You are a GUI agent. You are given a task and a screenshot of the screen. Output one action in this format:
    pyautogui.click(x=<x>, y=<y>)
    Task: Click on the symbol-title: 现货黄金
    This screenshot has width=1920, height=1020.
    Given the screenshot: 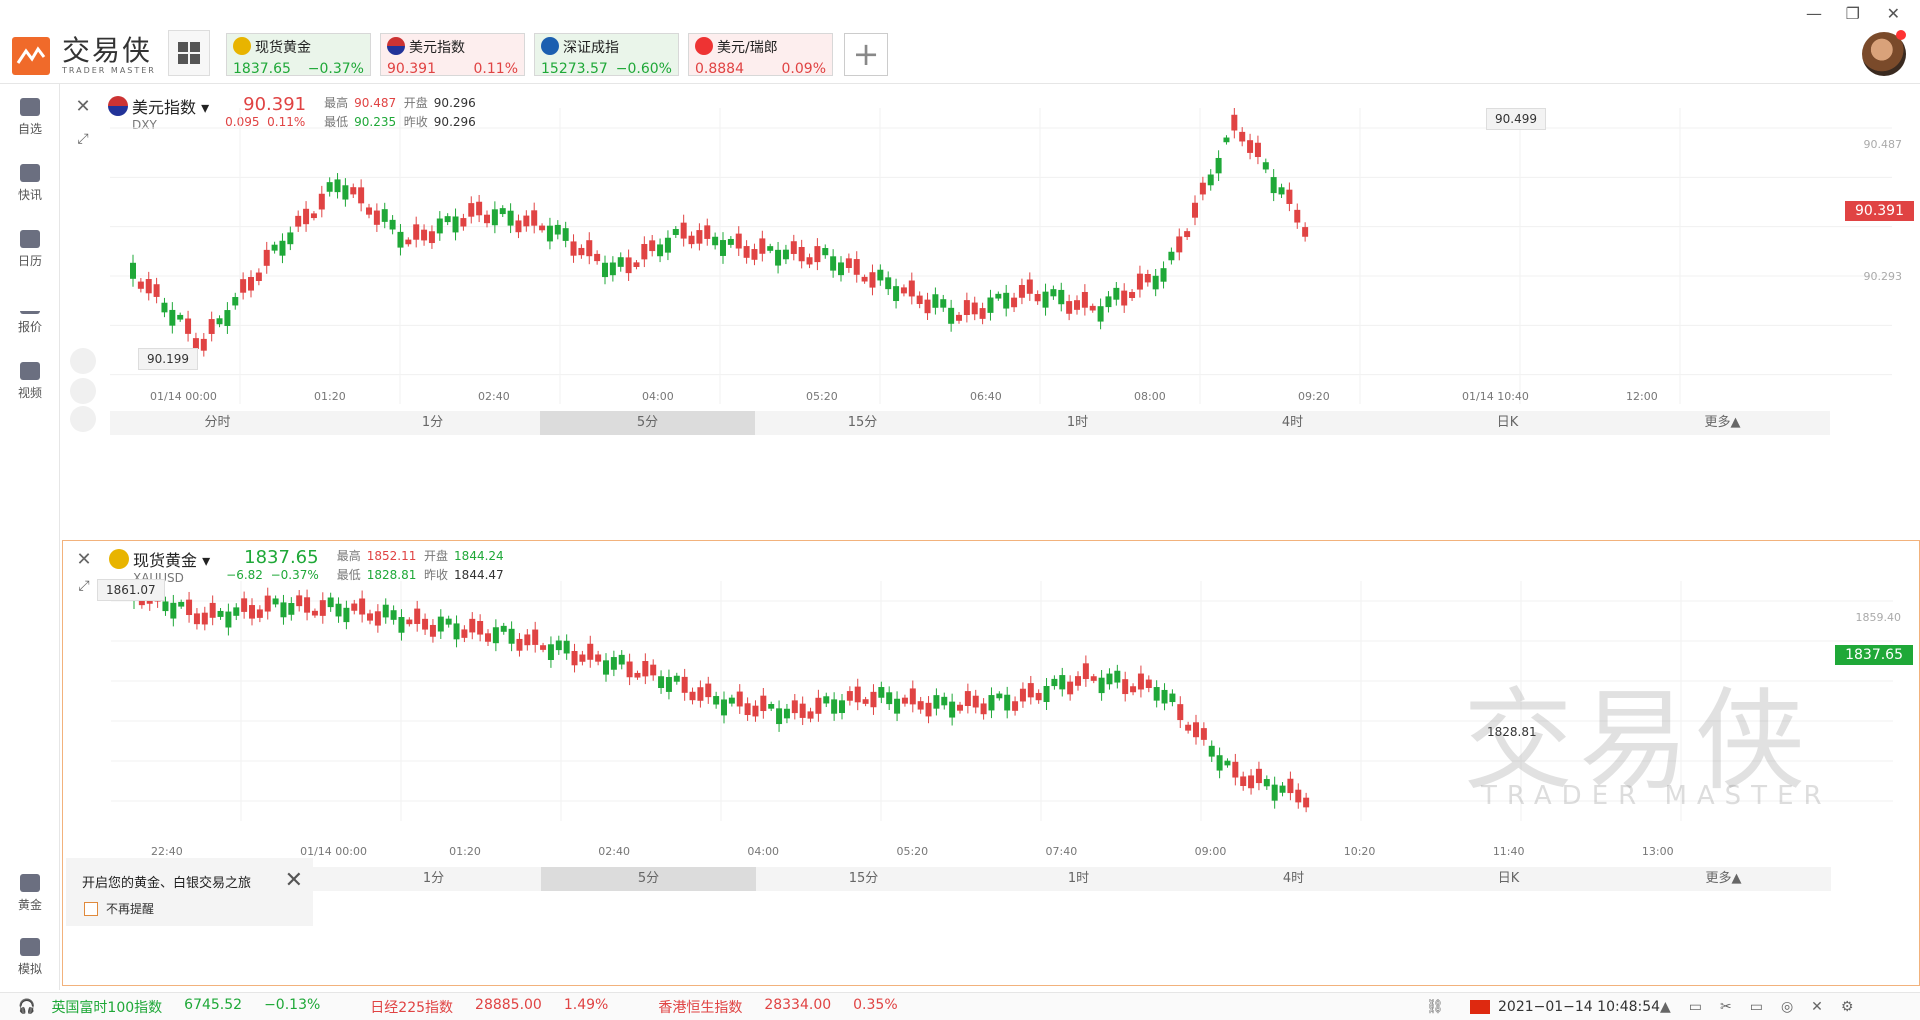 What is the action you would take?
    pyautogui.click(x=165, y=560)
    